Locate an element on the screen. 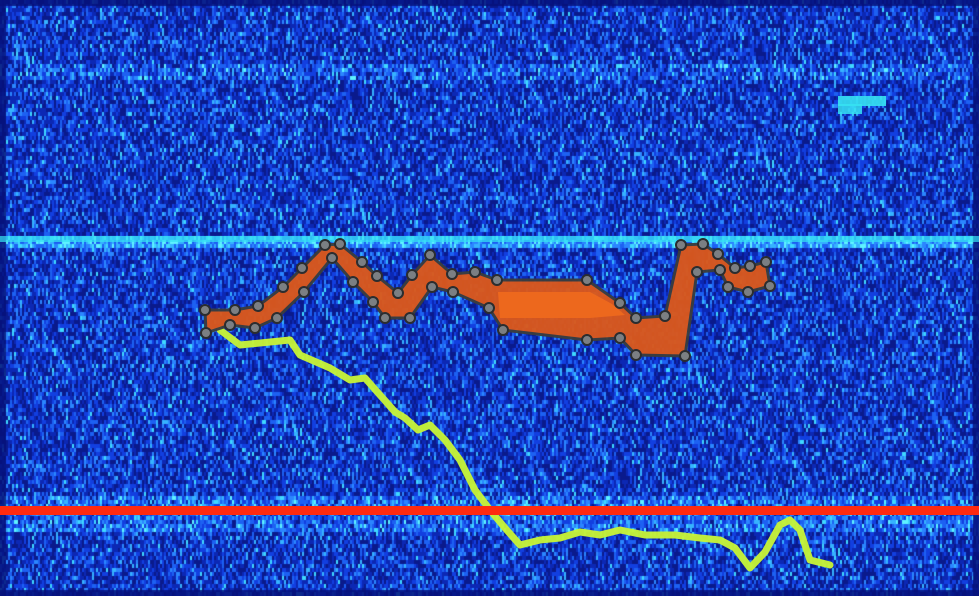 The width and height of the screenshot is (979, 596). marker-line is located at coordinates (489, 510).